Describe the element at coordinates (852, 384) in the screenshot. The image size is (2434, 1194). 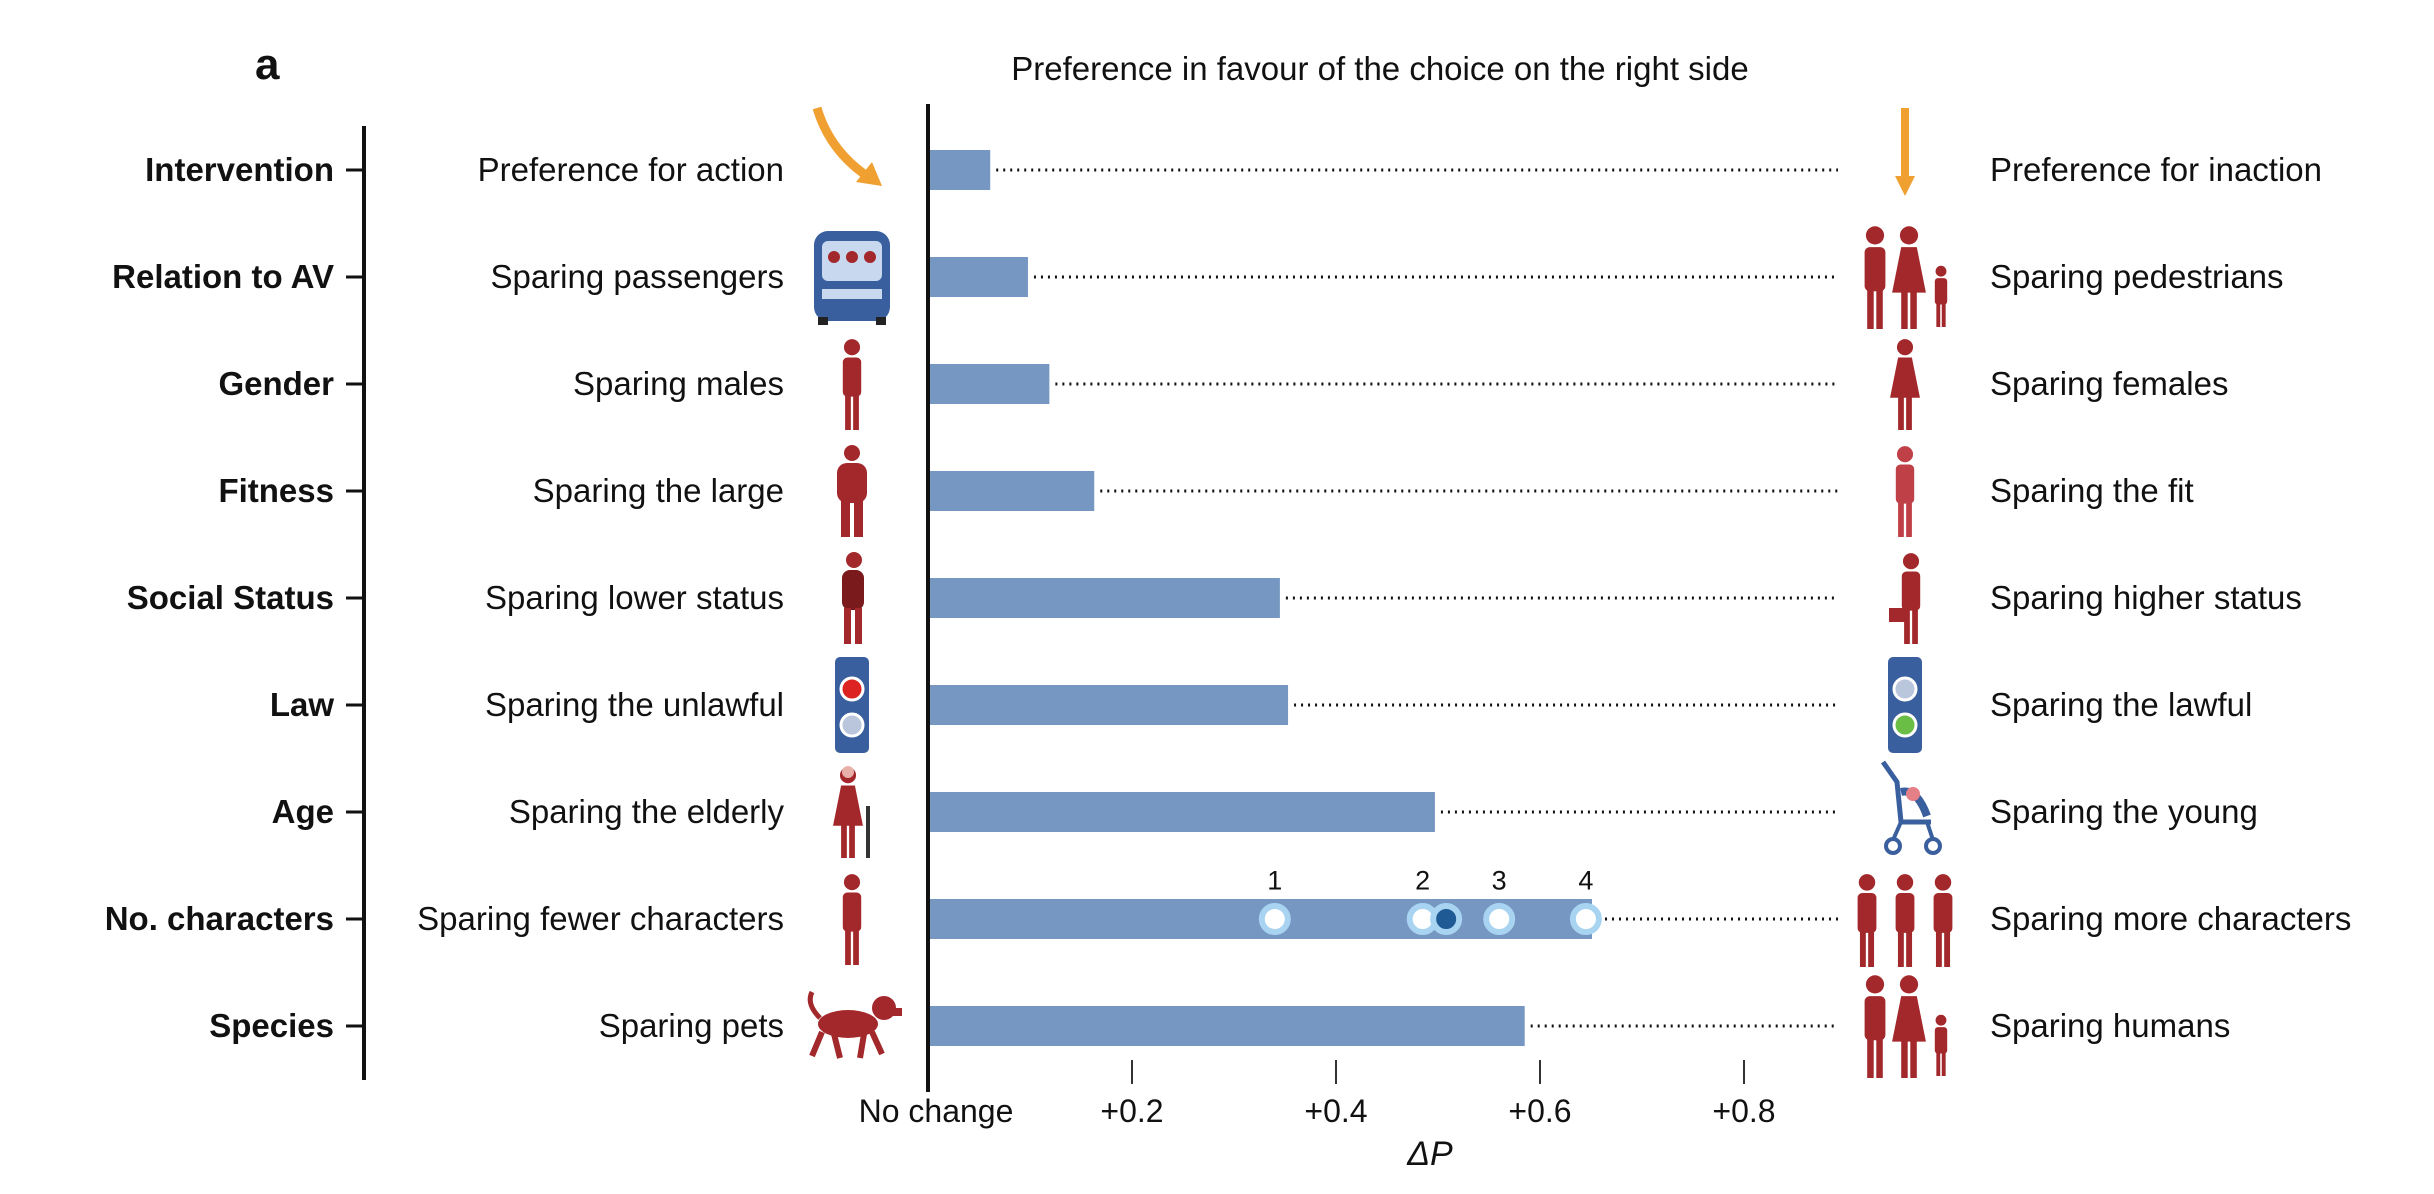
I see `male-icon` at that location.